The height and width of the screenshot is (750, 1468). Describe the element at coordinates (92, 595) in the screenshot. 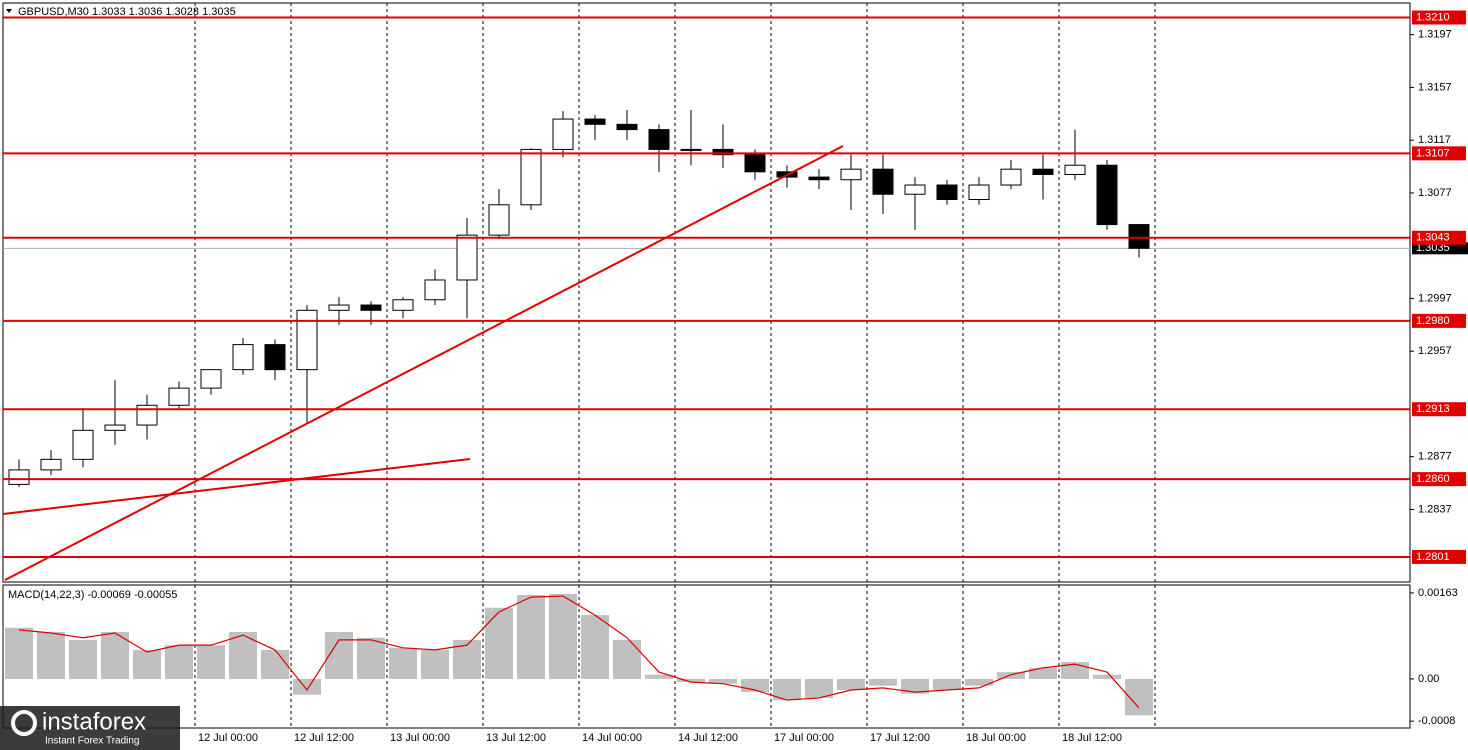

I see `macd-title: MACD(14,22,3) -0.00069 -0.00055` at that location.